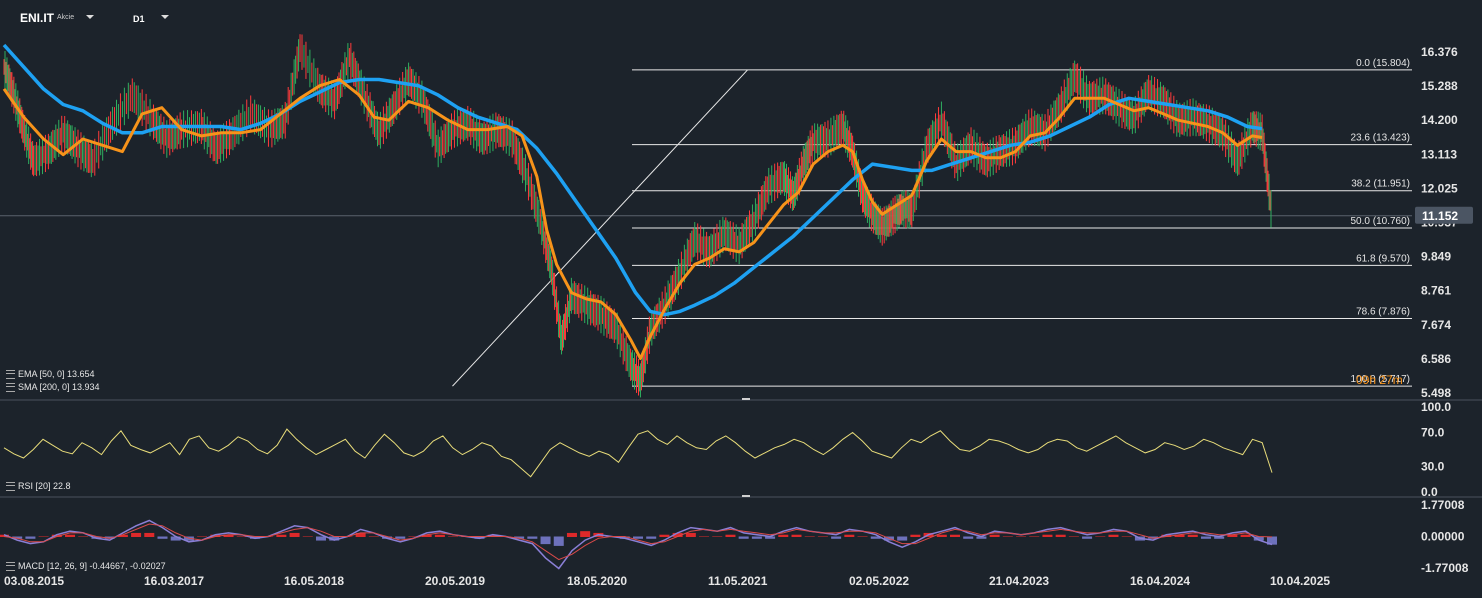 The width and height of the screenshot is (1482, 598). Describe the element at coordinates (1436, 359) in the screenshot. I see `price-axis-tick: 6.586` at that location.